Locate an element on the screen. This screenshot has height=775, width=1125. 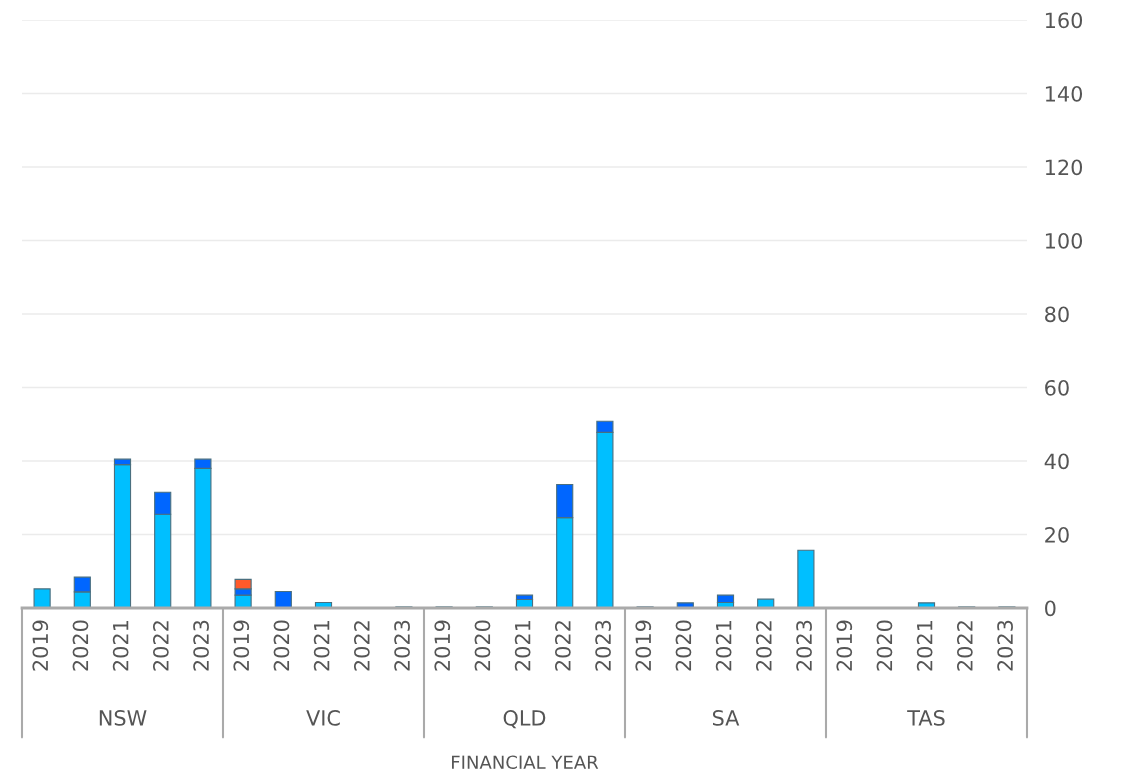
text: SA is located at coordinates (726, 718).